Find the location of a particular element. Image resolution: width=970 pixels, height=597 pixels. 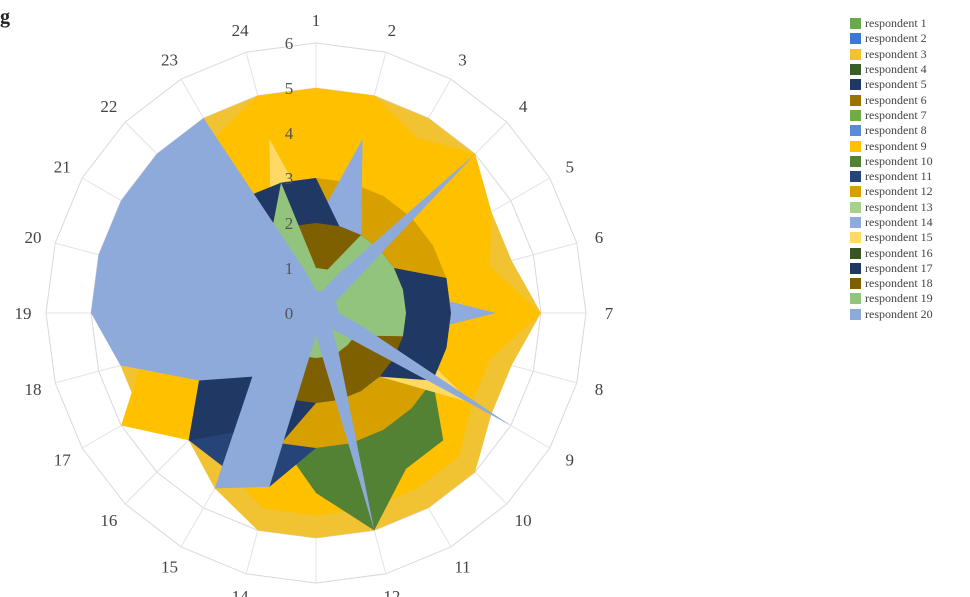

legend-item: respondent 18 is located at coordinates (891, 283).